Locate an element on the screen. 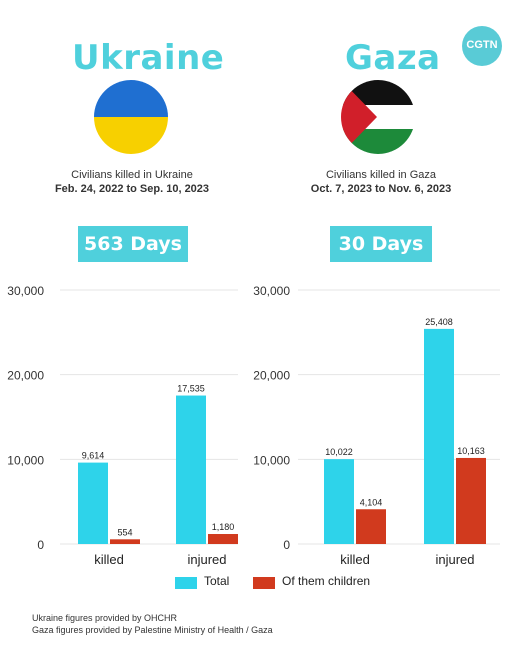 This screenshot has width=525, height=654. ukraine-caption-text: Civilians killed in Ukraine is located at coordinates (132, 175).